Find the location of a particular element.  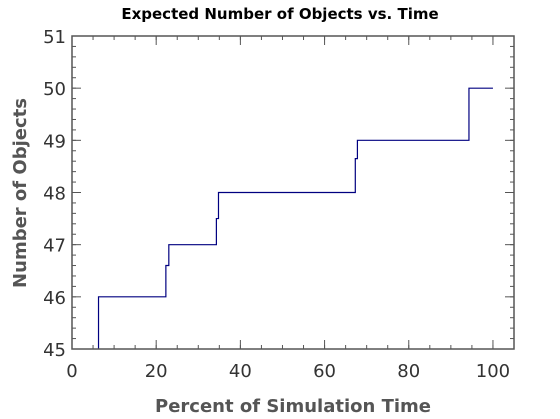

chart-title: Expected Number of Objects vs. Time is located at coordinates (279, 14).